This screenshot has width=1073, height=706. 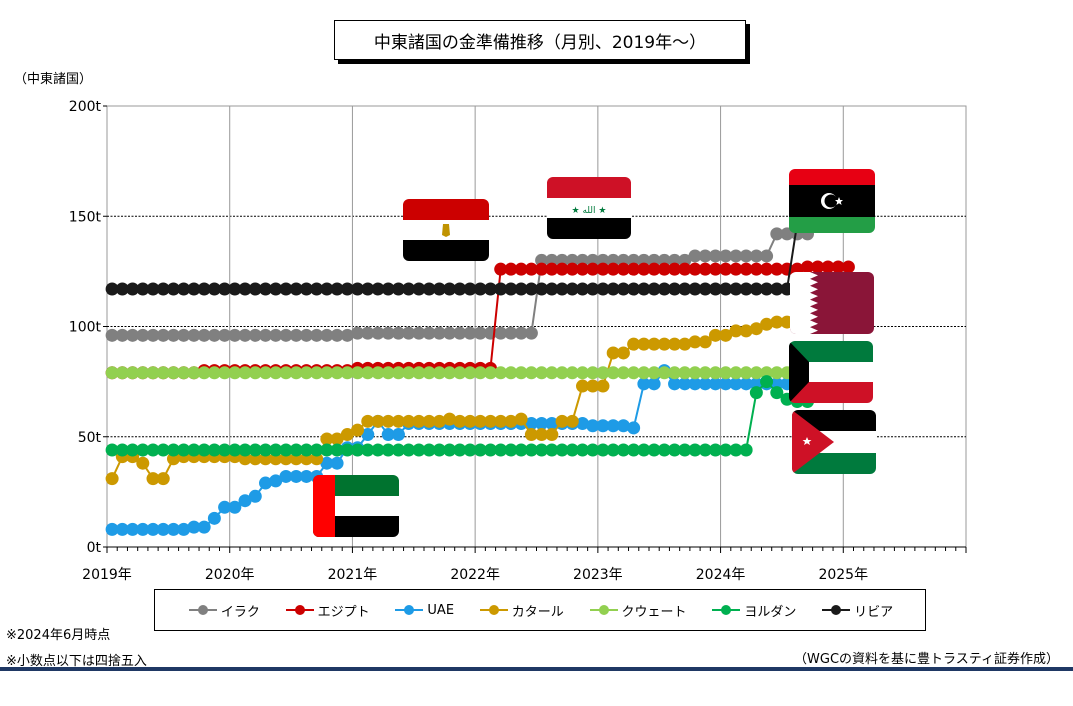 What do you see at coordinates (843, 575) in the screenshot?
I see `x-tick-label: 2025年` at bounding box center [843, 575].